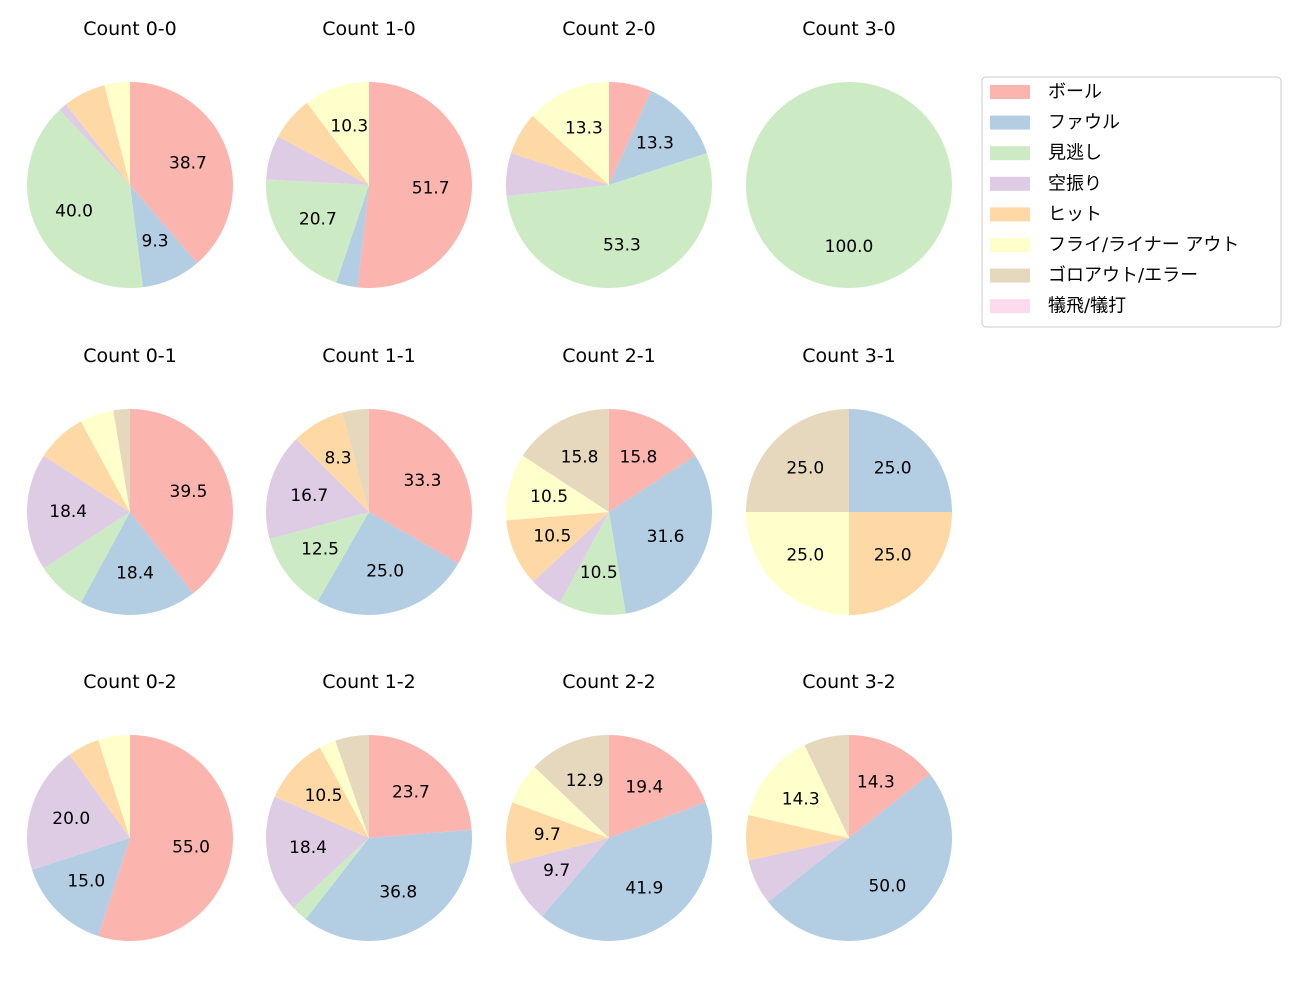 The height and width of the screenshot is (1000, 1300). What do you see at coordinates (609, 682) in the screenshot?
I see `pie-title: Count 2-2` at bounding box center [609, 682].